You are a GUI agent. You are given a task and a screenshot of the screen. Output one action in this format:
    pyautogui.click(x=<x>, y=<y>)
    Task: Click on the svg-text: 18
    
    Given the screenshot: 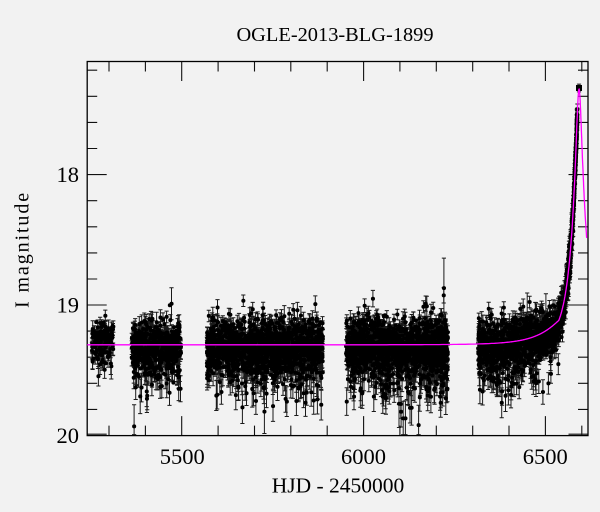 What is the action you would take?
    pyautogui.click(x=68, y=174)
    